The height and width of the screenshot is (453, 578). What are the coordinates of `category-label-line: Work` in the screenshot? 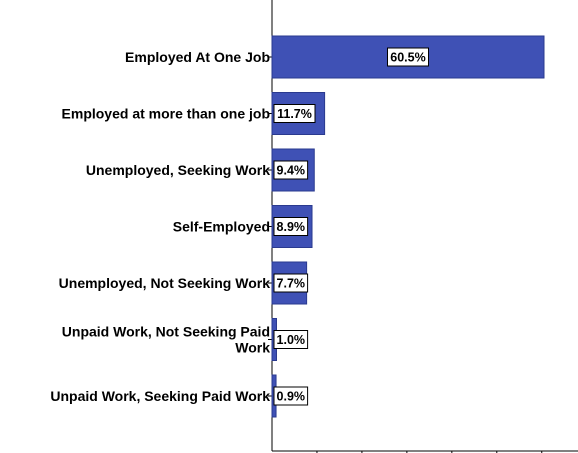 It's located at (252, 348).